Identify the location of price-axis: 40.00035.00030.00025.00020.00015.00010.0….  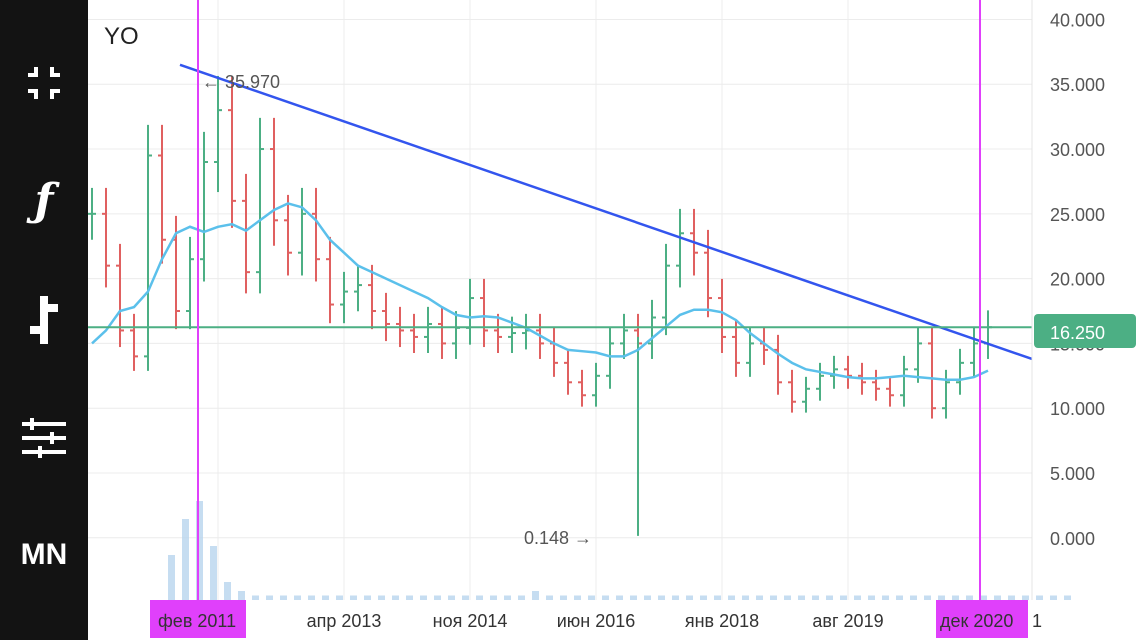
(1077, 279).